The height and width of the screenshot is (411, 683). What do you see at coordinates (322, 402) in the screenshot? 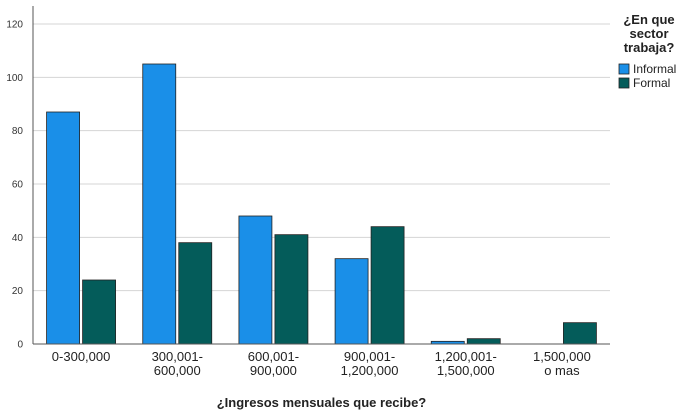
I see `x-axis-label: ¿Ingresos mensuales que recibe?` at bounding box center [322, 402].